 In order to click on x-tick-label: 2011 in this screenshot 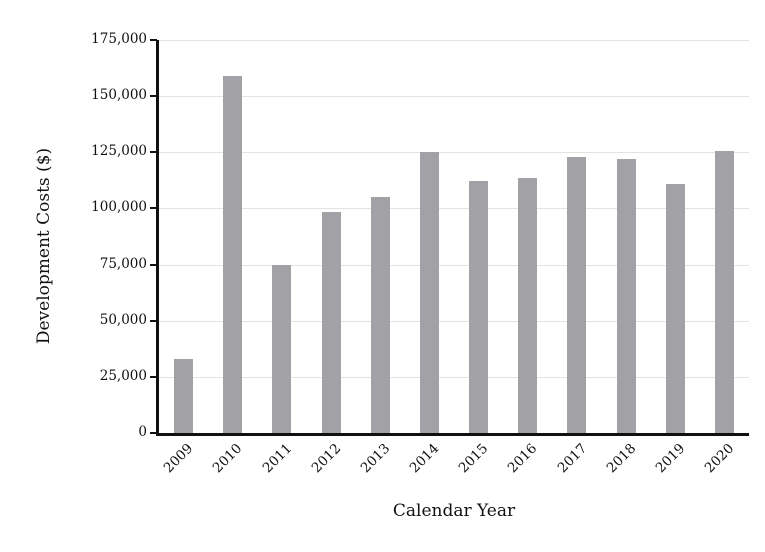, I will do `click(277, 458)`.